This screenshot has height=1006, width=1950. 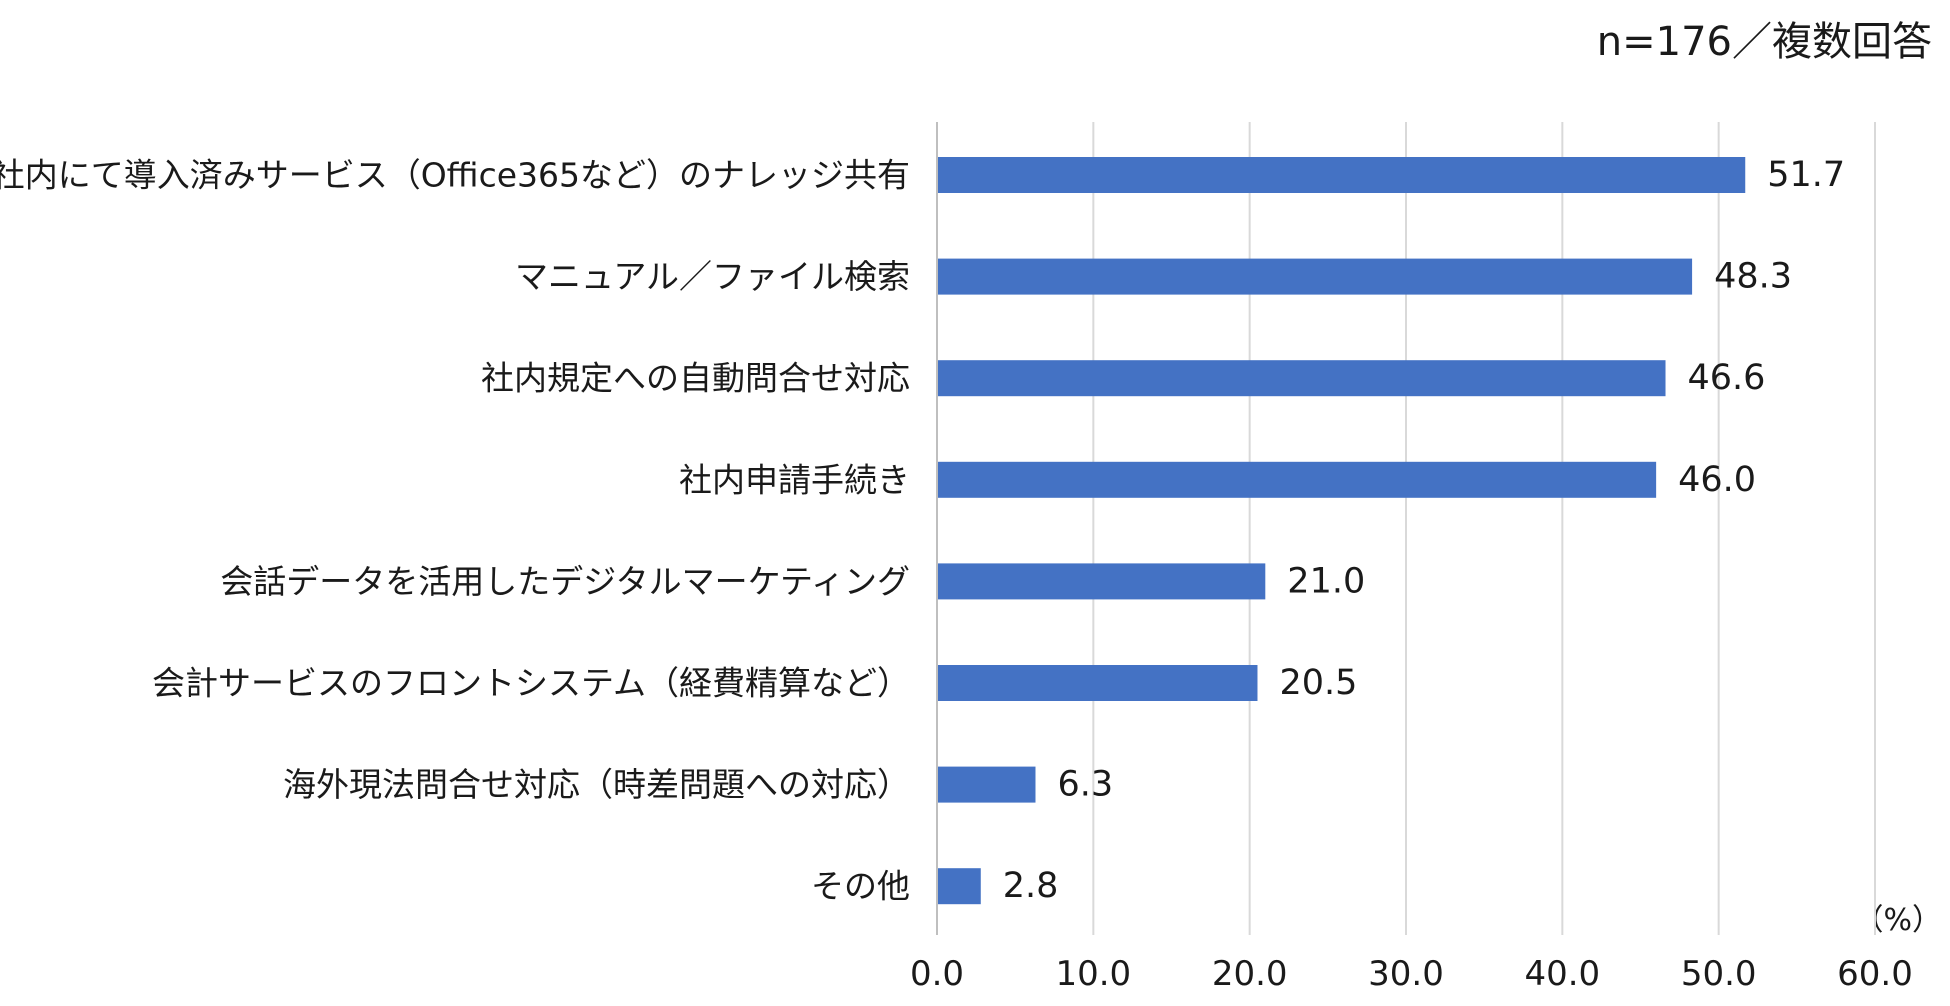 I want to click on sample-note: n=176／複数回答, so click(x=1764, y=42).